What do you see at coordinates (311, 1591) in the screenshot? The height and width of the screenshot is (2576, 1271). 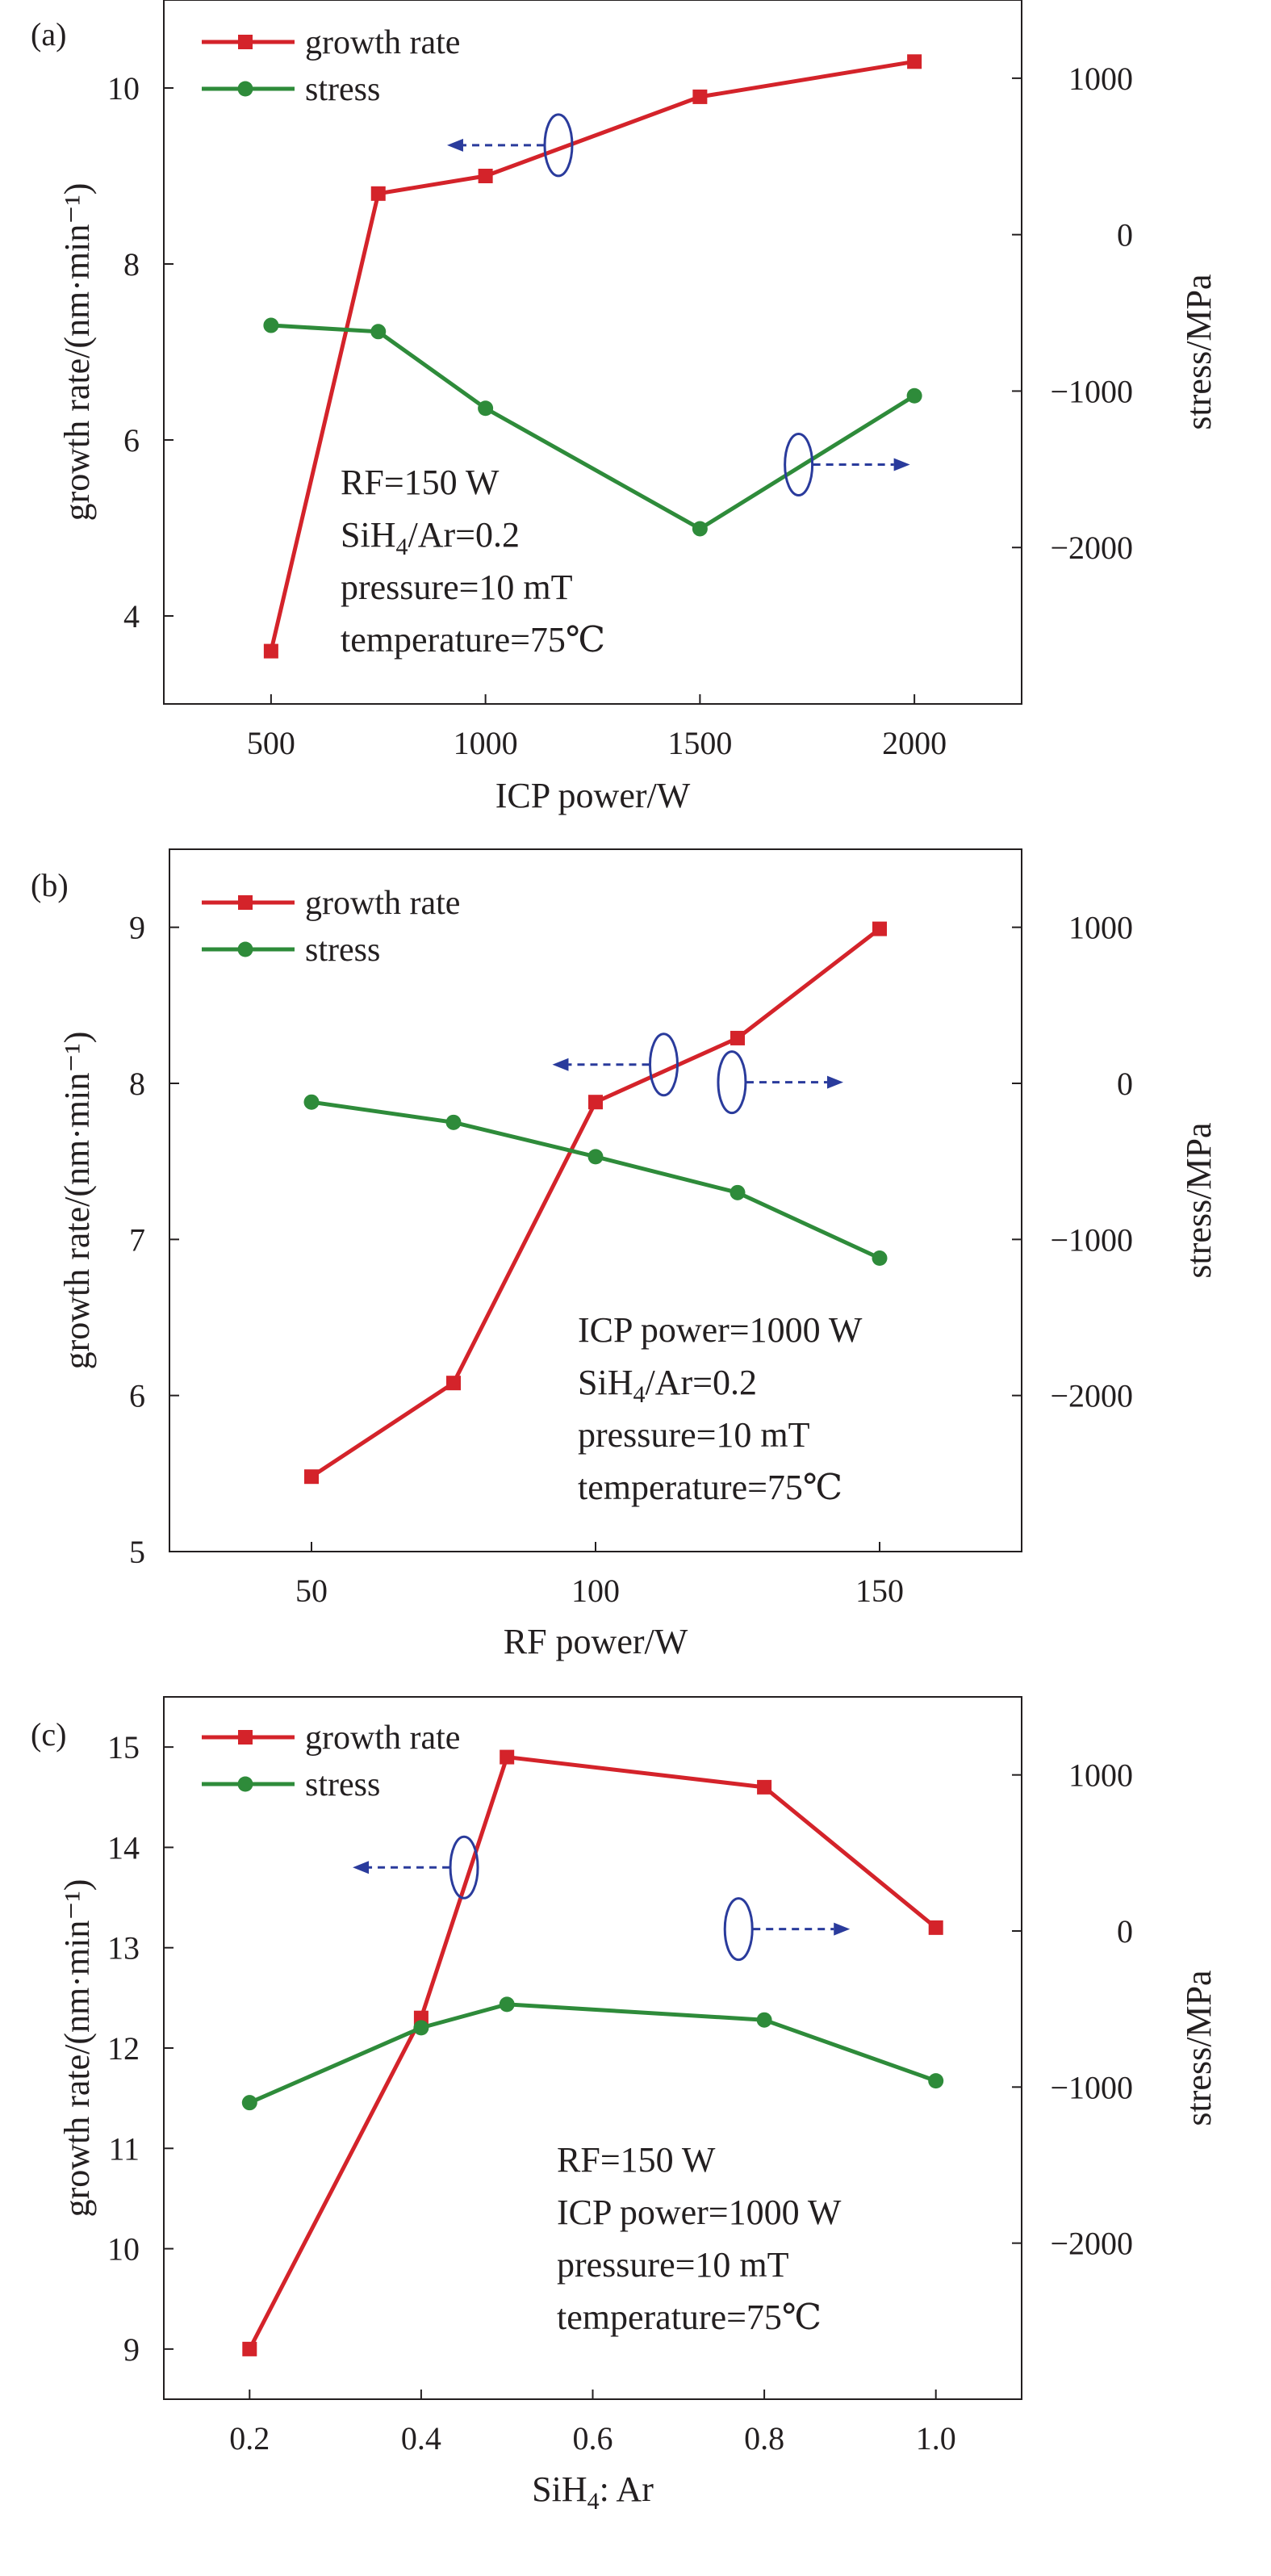 I see `x-tick-label: 50` at bounding box center [311, 1591].